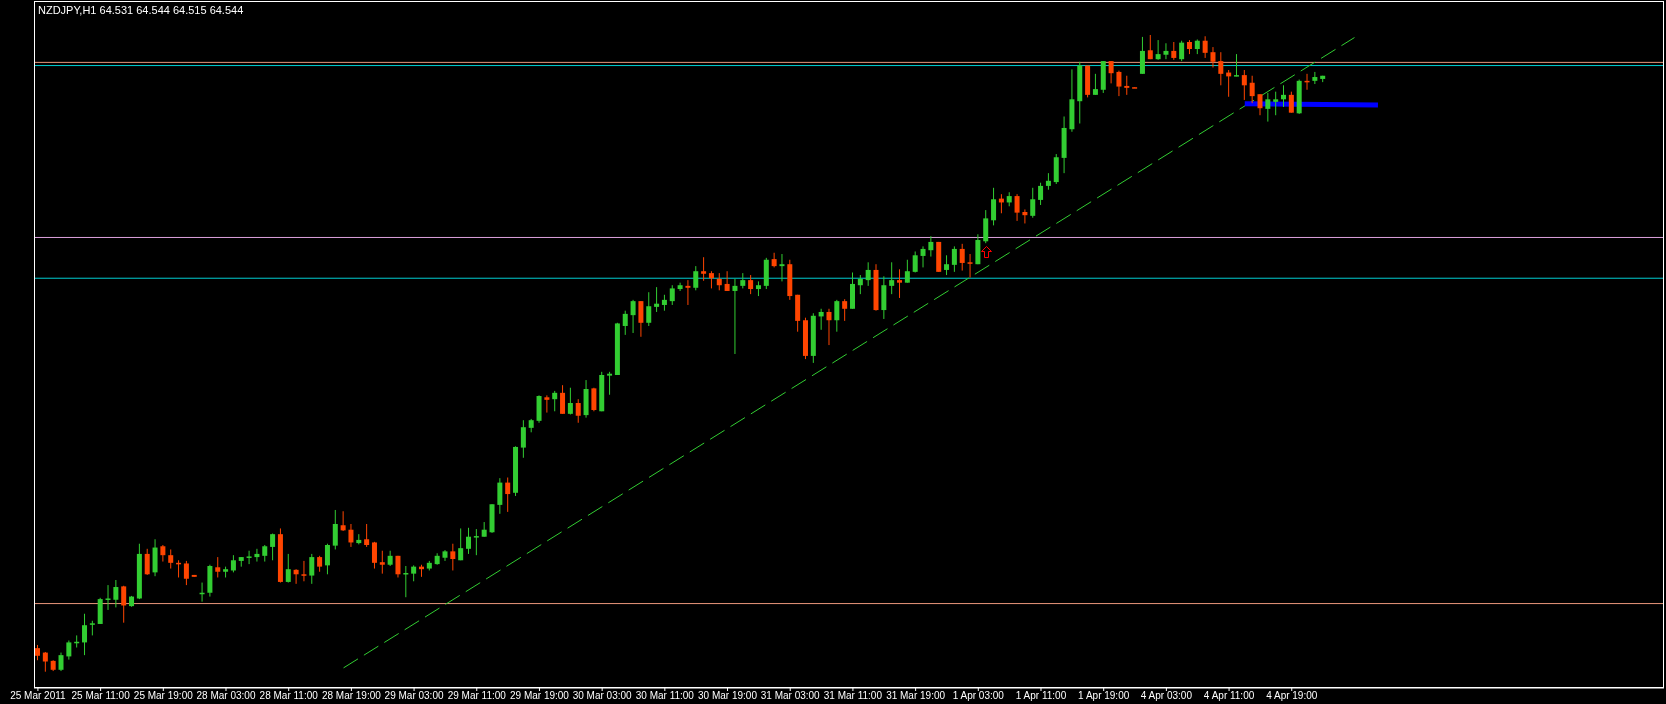 The image size is (1666, 704). I want to click on x-tick-label: 1 Apr 11:00, so click(1041, 696).